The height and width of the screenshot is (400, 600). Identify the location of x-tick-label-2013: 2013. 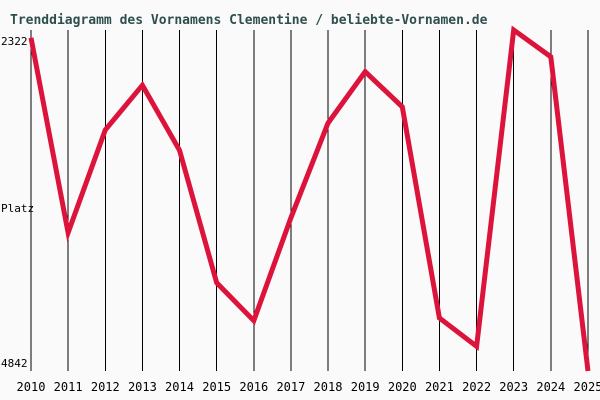
(142, 387).